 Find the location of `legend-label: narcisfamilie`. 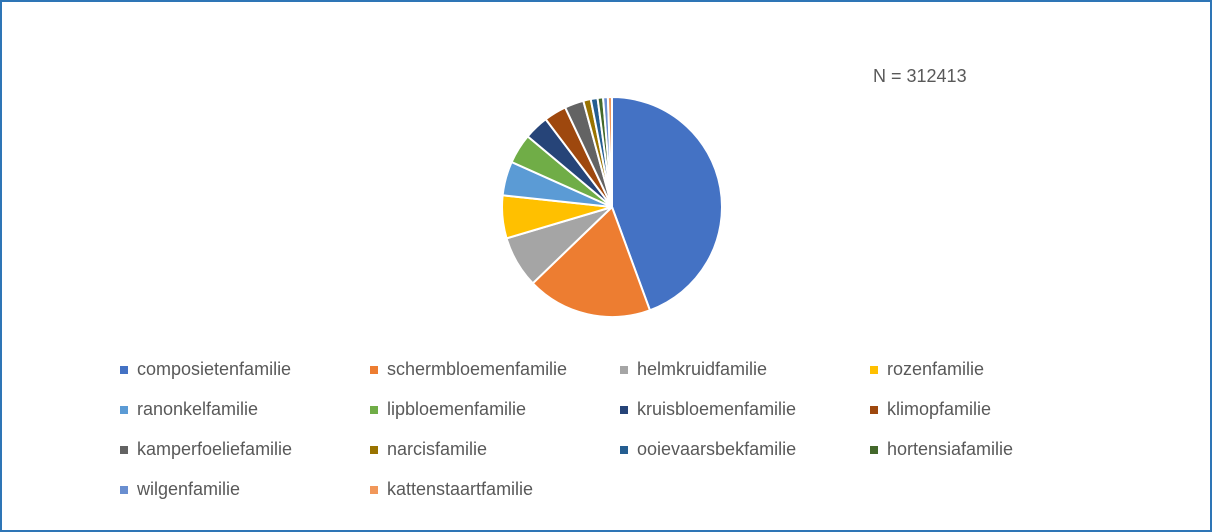

legend-label: narcisfamilie is located at coordinates (437, 449).